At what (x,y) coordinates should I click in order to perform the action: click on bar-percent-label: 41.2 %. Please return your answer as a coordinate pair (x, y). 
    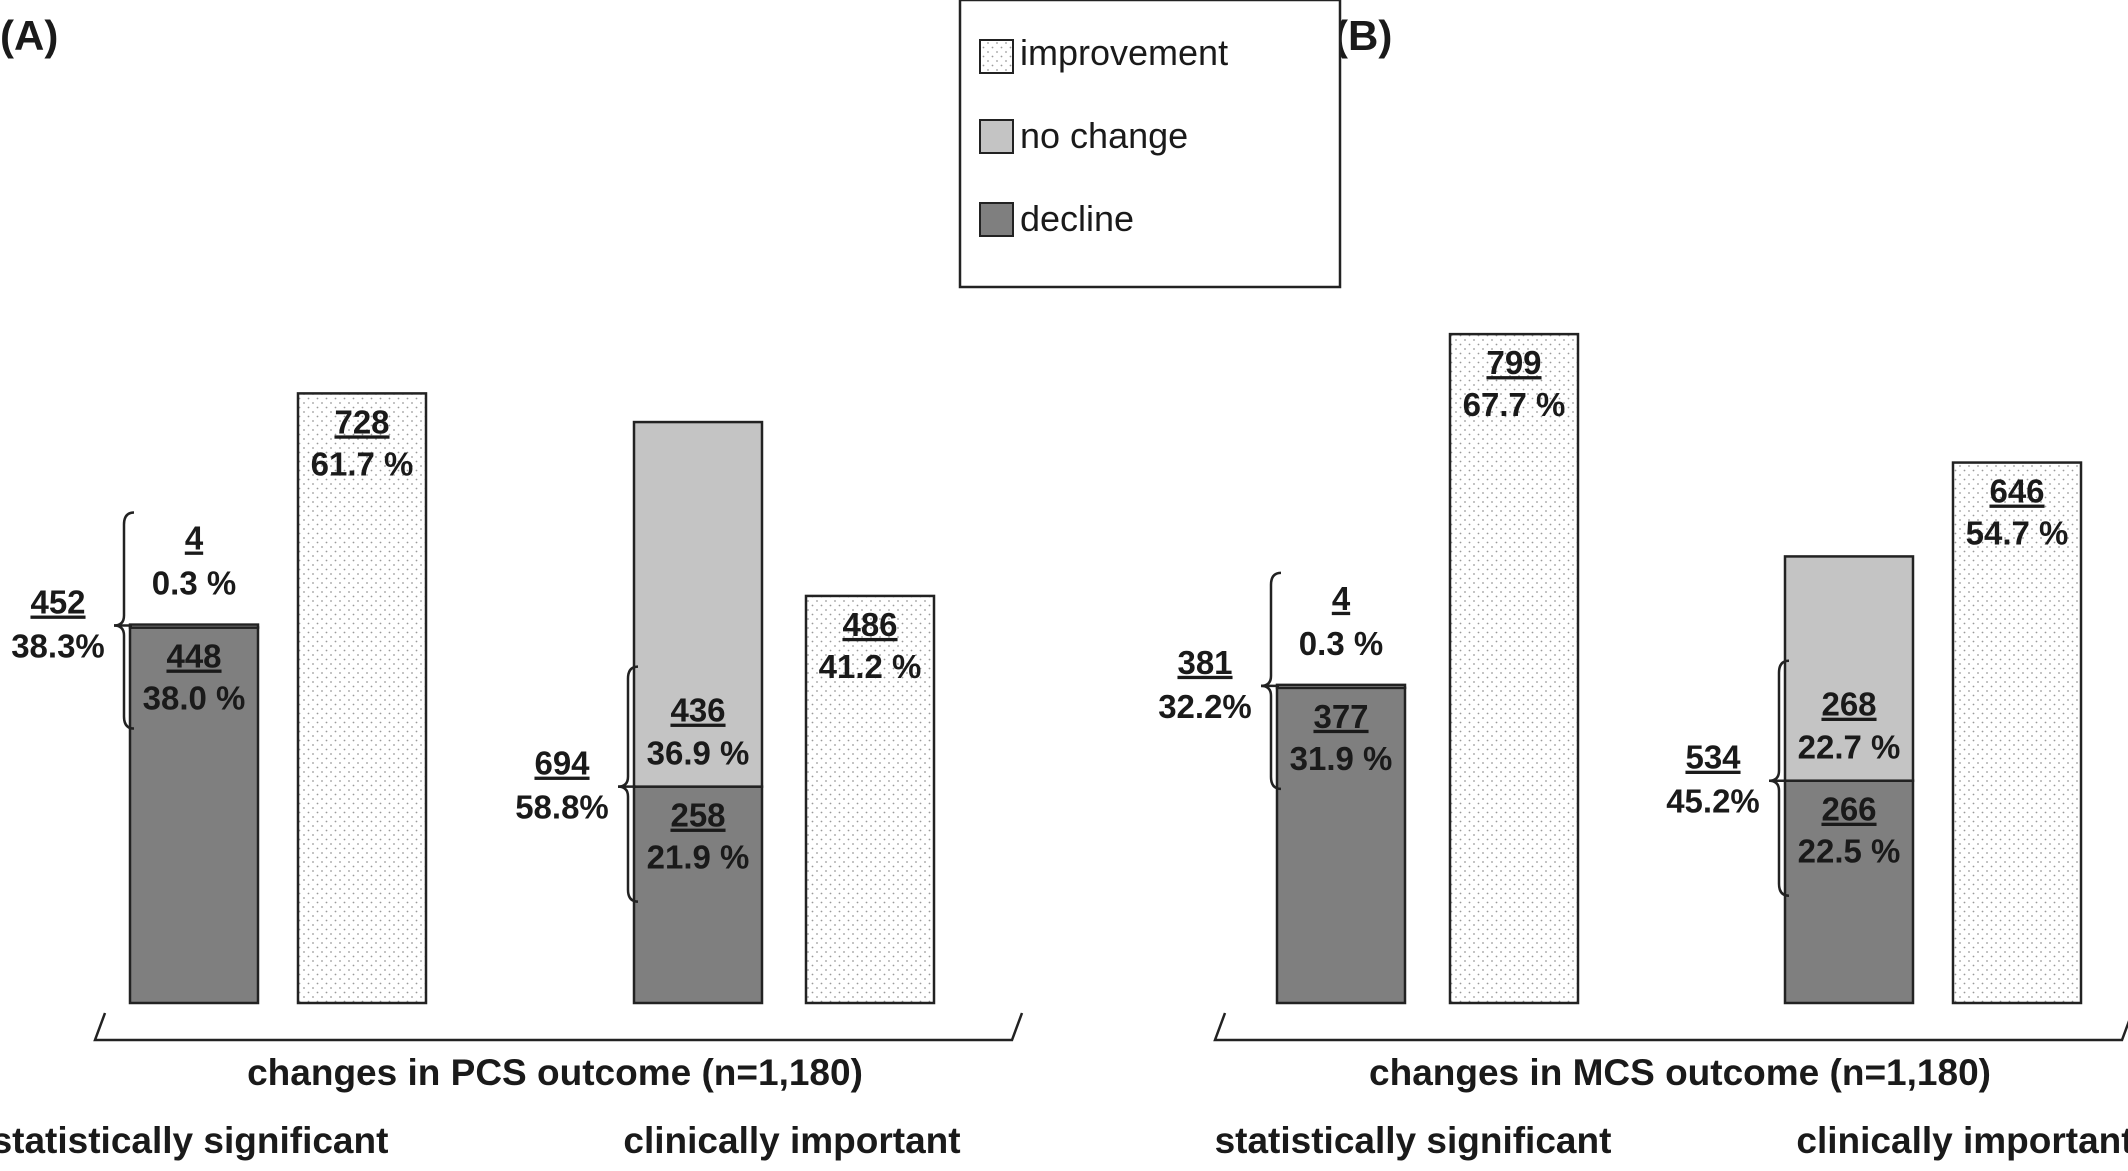
    Looking at the image, I should click on (870, 666).